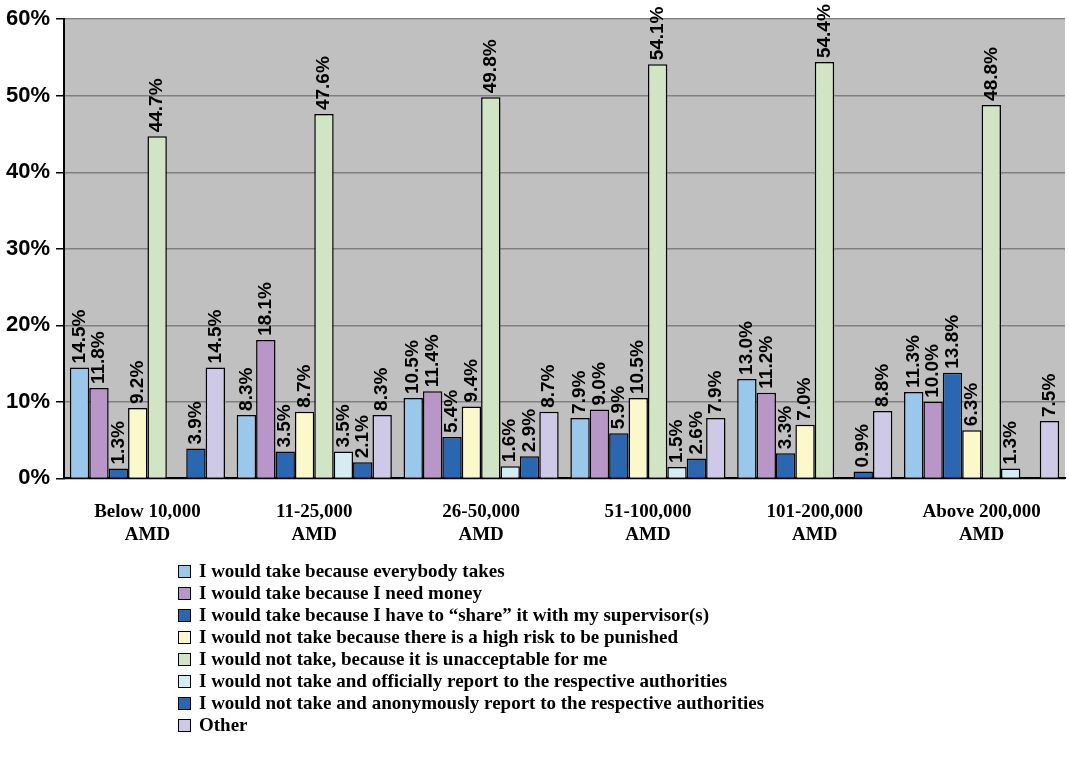 This screenshot has height=762, width=1069. What do you see at coordinates (454, 615) in the screenshot?
I see `legend-label: I would take because I have to “share” it with my supervisor(s)` at bounding box center [454, 615].